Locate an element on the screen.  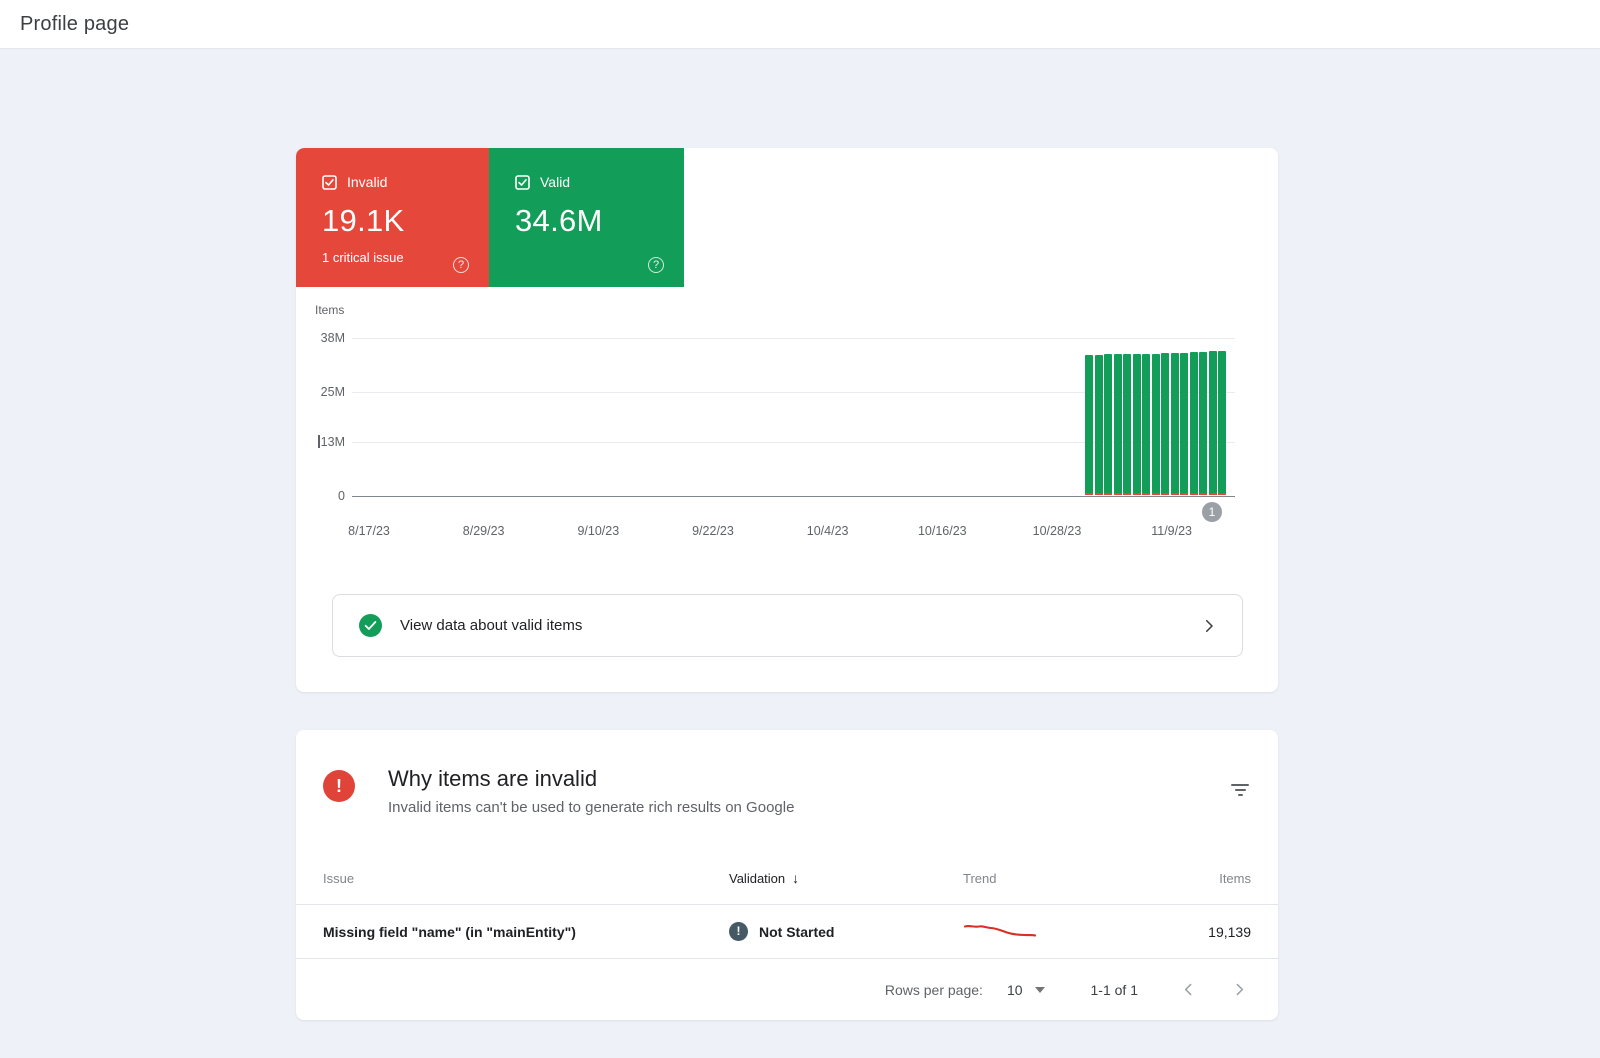
valid-checkbox-icon is located at coordinates (522, 182).